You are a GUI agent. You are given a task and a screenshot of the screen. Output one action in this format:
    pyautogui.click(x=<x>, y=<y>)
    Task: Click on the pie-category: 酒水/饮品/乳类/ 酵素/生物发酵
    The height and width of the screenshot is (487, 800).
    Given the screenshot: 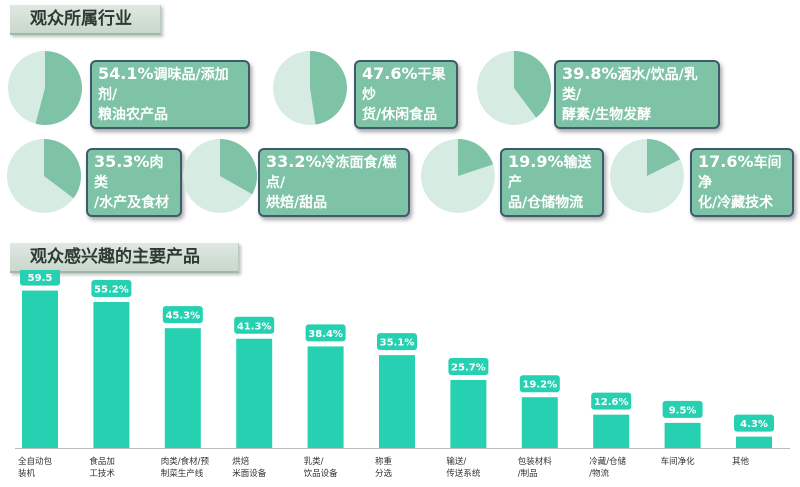 What is the action you would take?
    pyautogui.click(x=630, y=95)
    